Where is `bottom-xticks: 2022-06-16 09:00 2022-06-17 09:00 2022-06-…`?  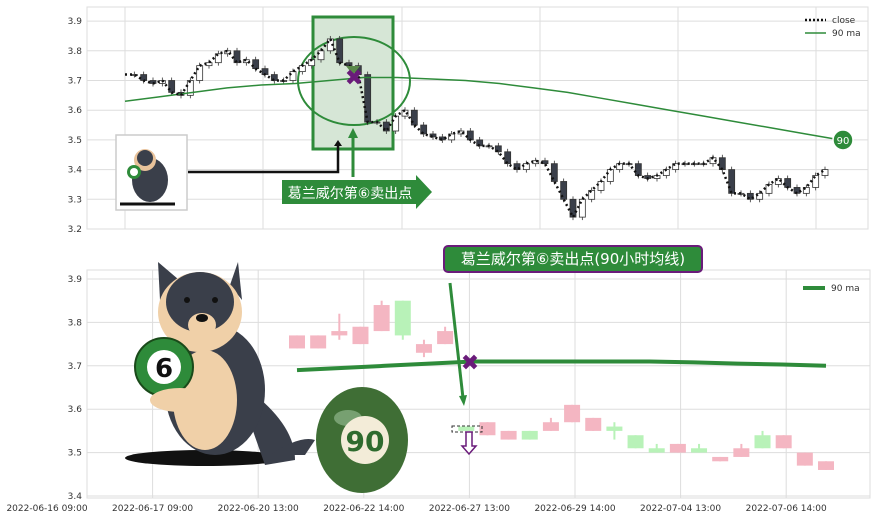 bottom-xticks: 2022-06-16 09:00 2022-06-17 09:00 2022-06-… is located at coordinates (416, 509).